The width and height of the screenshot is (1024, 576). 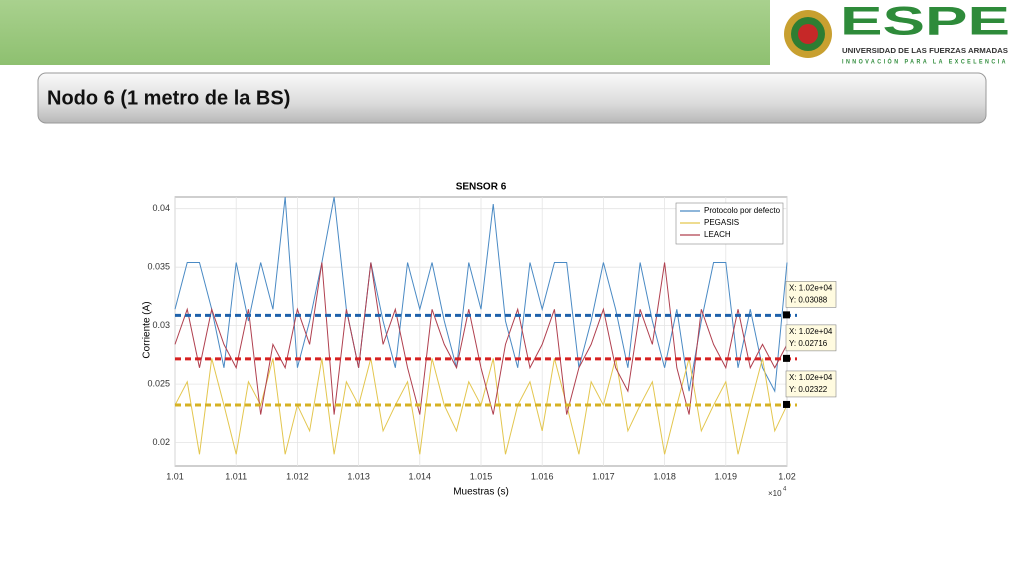 I want to click on x-tick-label: 1.014, so click(x=420, y=476).